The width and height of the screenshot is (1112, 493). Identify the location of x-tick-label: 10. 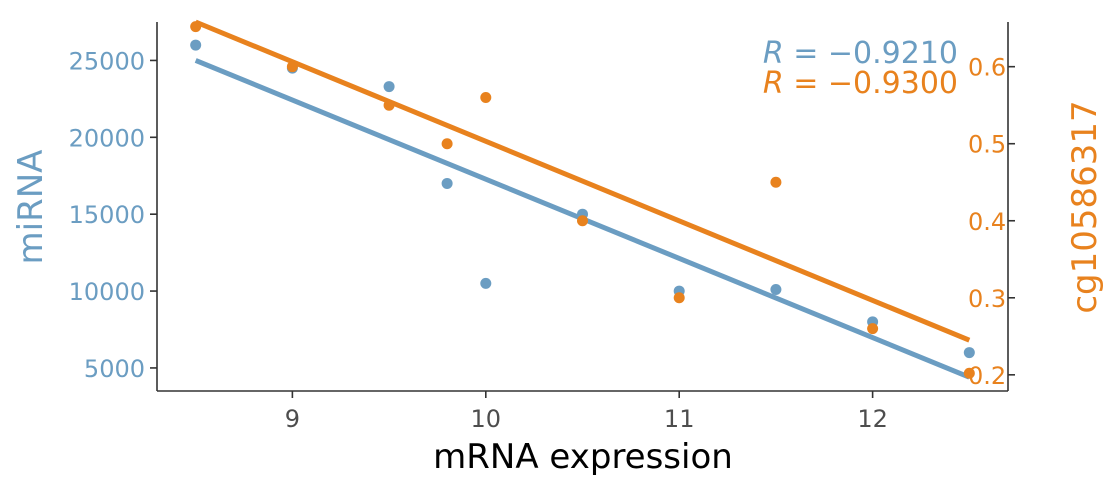
(486, 419).